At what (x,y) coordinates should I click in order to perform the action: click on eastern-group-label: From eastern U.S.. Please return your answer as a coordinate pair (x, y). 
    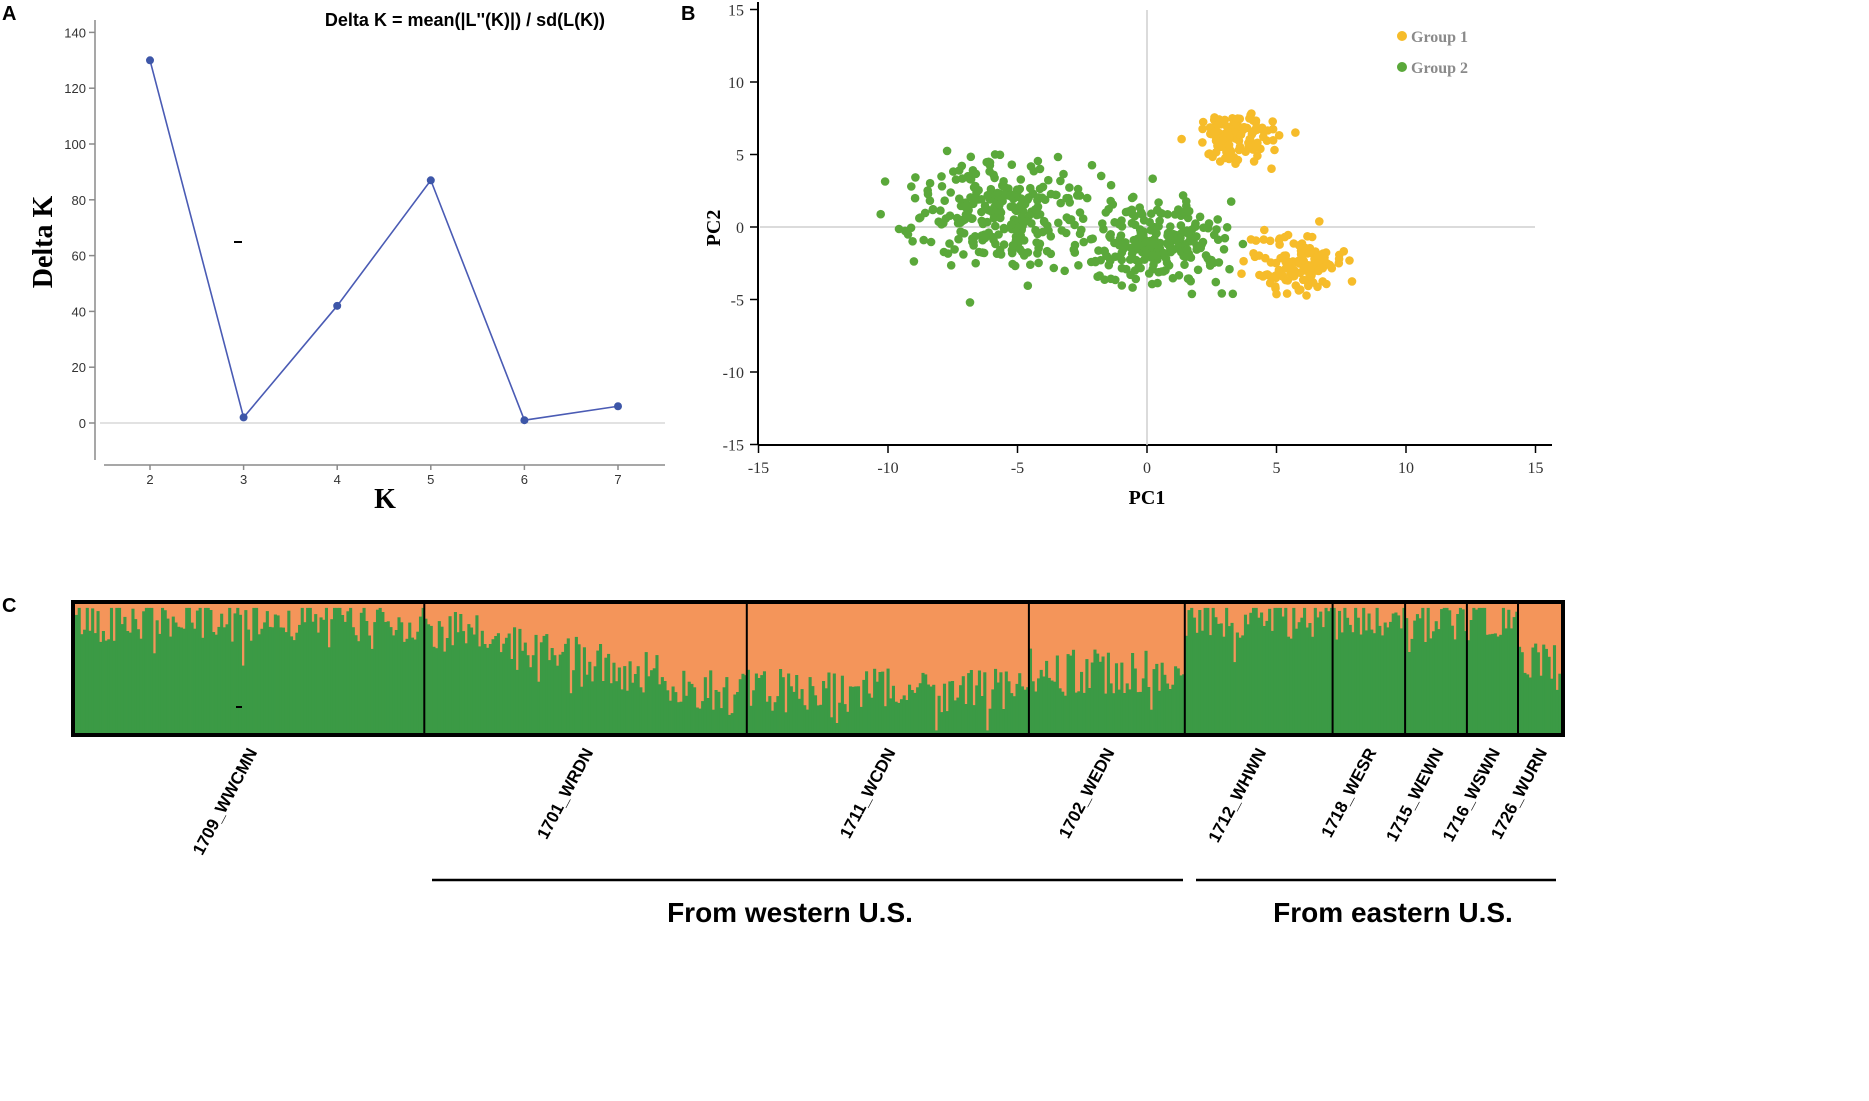
    Looking at the image, I should click on (1393, 912).